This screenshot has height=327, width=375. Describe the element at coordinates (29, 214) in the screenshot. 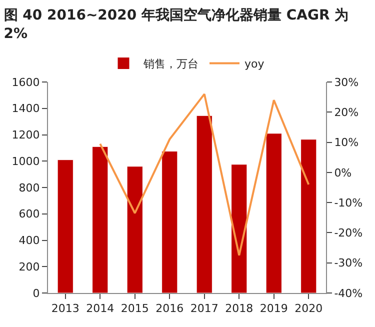

I see `y-tick-label: 600` at that location.